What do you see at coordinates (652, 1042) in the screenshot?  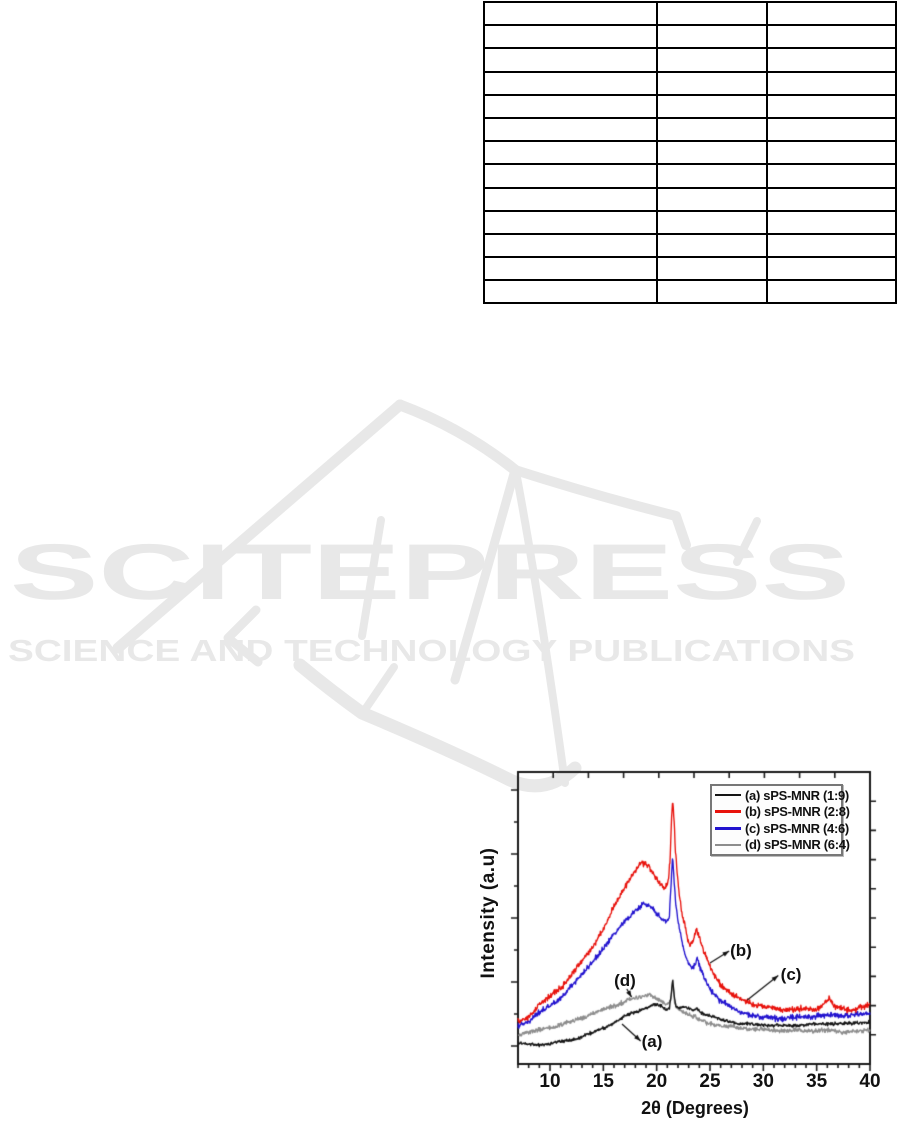 I see `curve-annotation: (a)` at bounding box center [652, 1042].